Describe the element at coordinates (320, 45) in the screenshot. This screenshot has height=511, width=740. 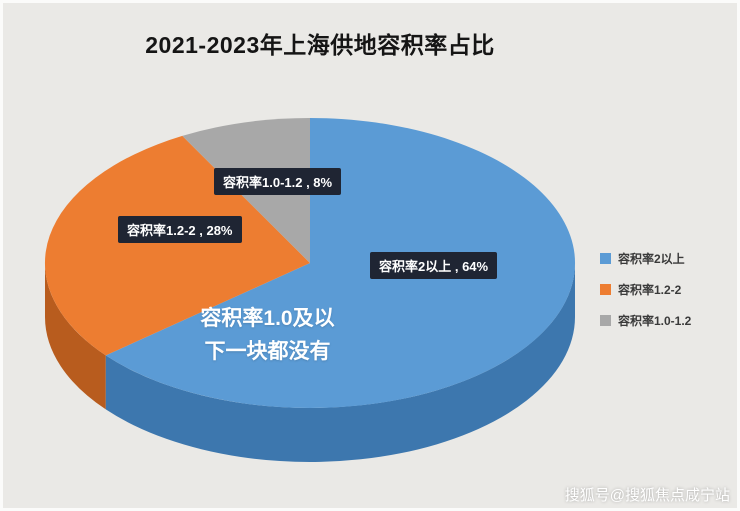
I see `chart-title: 2021-2023年上海供地容积率占比` at that location.